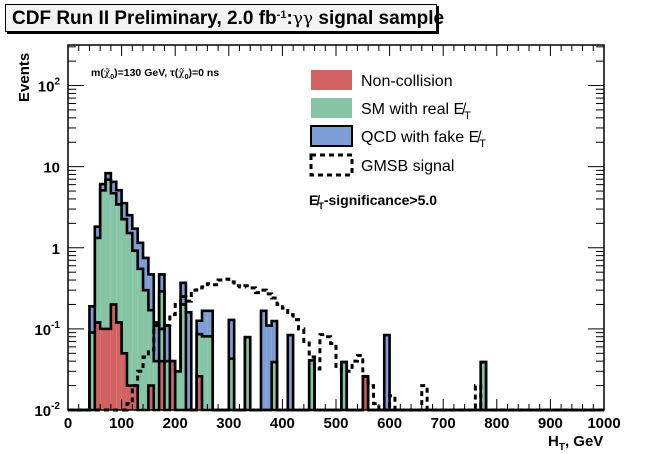 The height and width of the screenshot is (454, 672). I want to click on legend-swatch-signal, so click(331, 165).